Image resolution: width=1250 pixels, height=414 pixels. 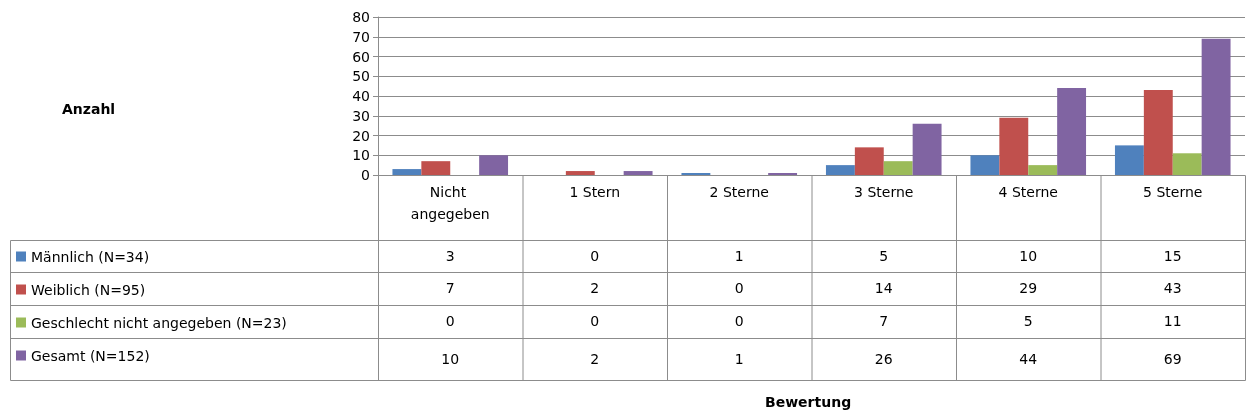 I want to click on y-tick-label: 10, so click(x=361, y=155).